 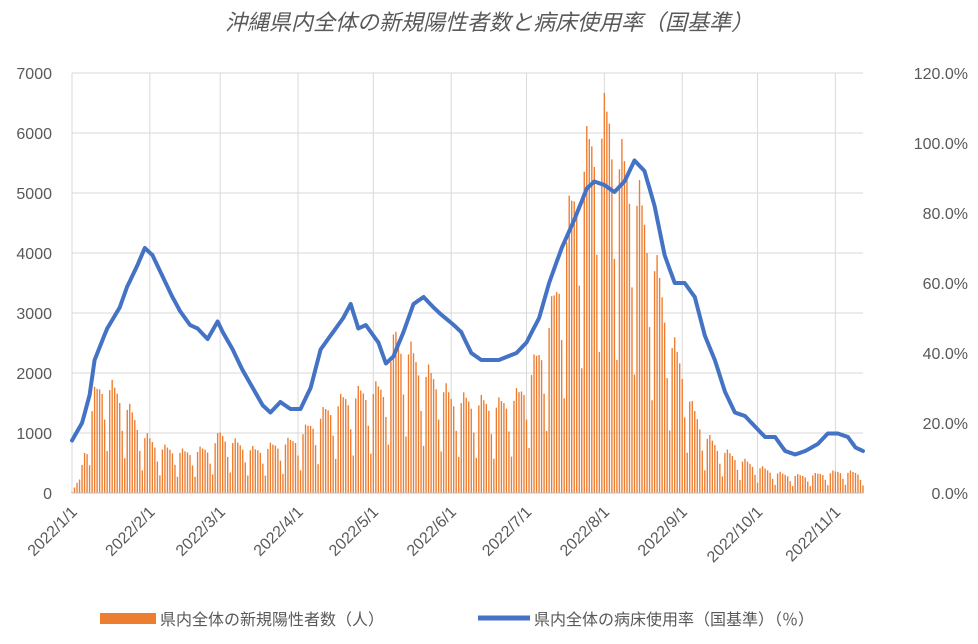 I want to click on y-left-tick-label: 2000, so click(x=34, y=374).